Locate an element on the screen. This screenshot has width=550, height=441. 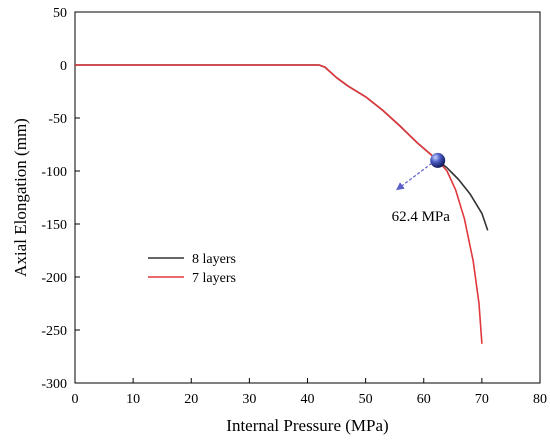
legend-label-1: 8 layers is located at coordinates (214, 259).